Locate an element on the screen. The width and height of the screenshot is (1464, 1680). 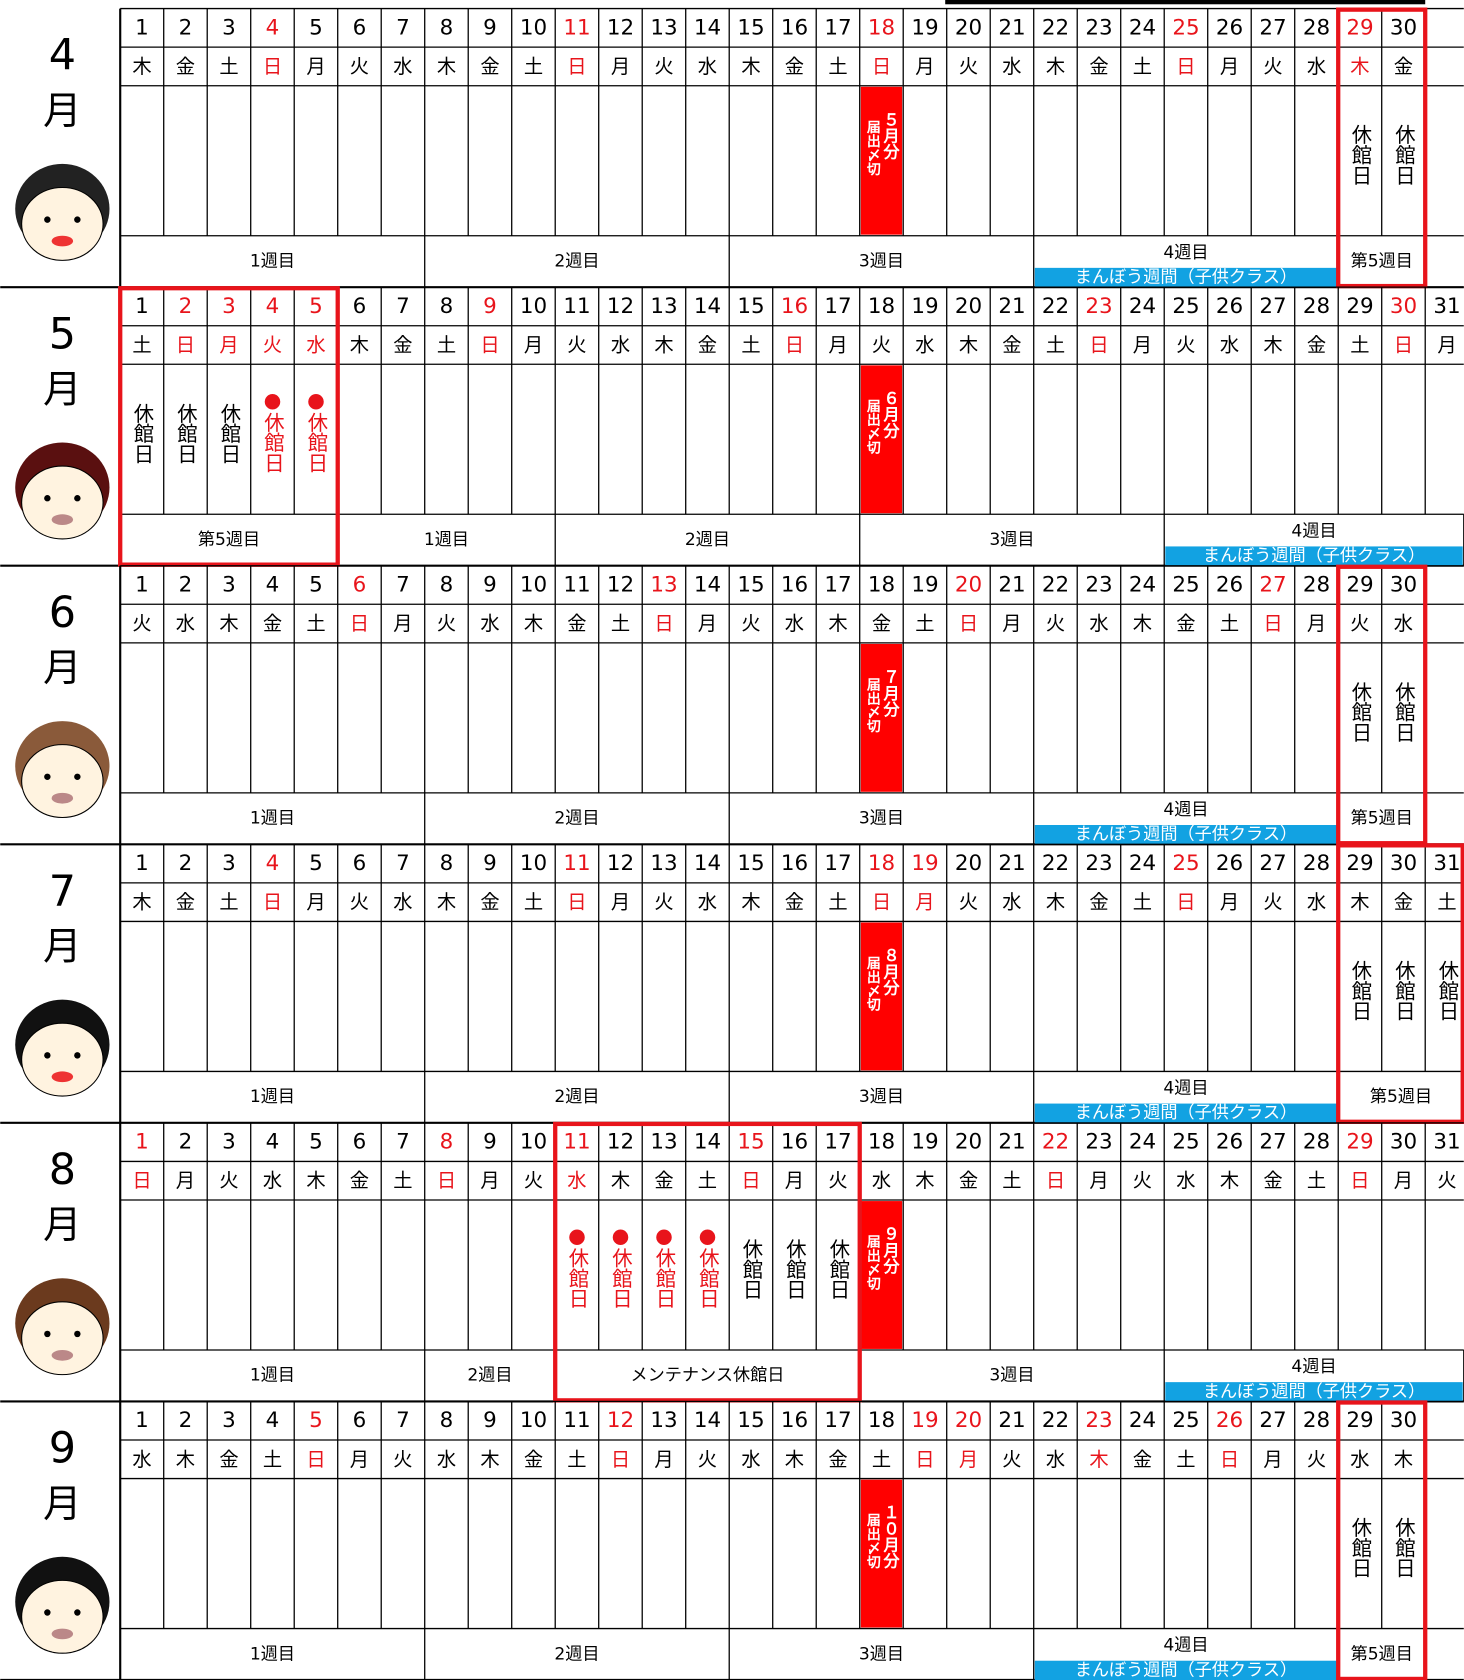
week-label: 4週目 is located at coordinates (1185, 253).